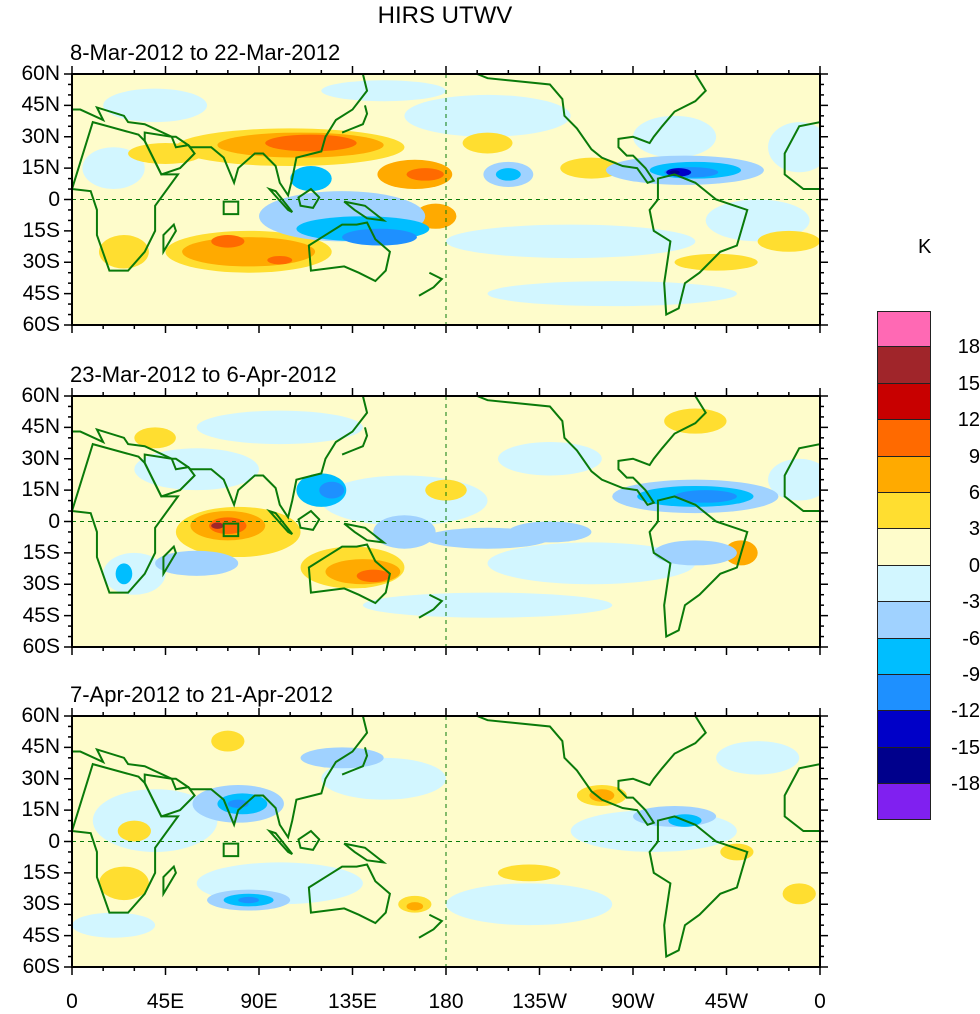 This screenshot has width=980, height=1014. I want to click on lon-label: 45W, so click(726, 1001).